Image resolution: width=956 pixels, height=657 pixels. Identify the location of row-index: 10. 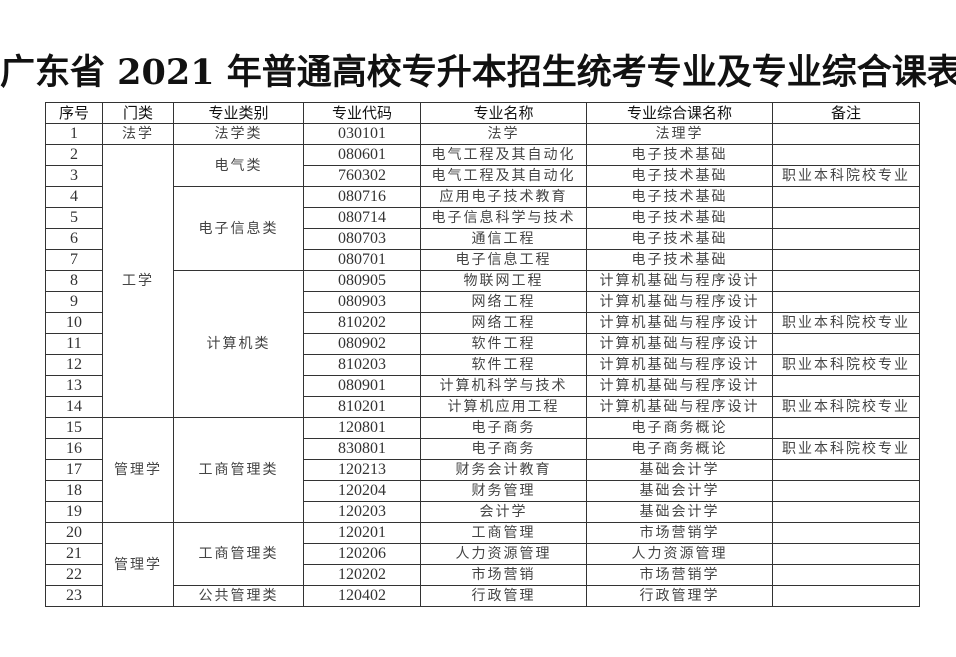
(74, 323).